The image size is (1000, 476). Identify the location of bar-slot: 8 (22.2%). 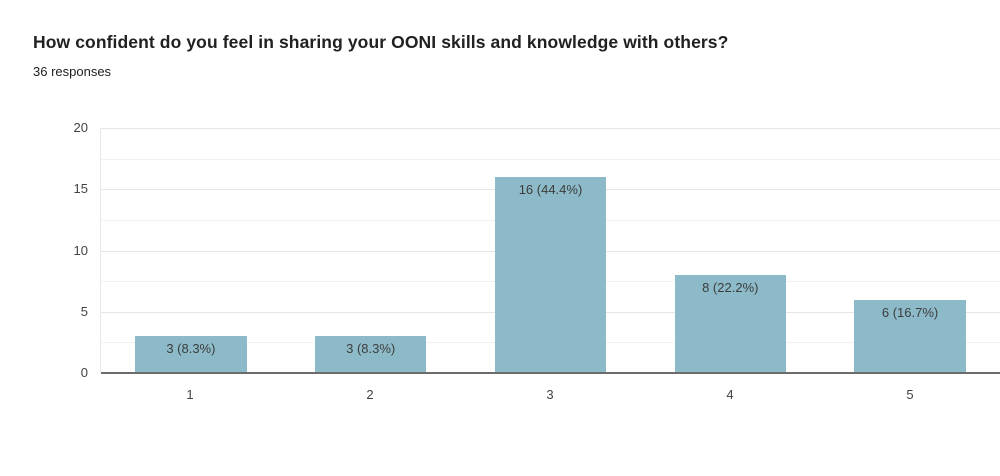
(730, 250).